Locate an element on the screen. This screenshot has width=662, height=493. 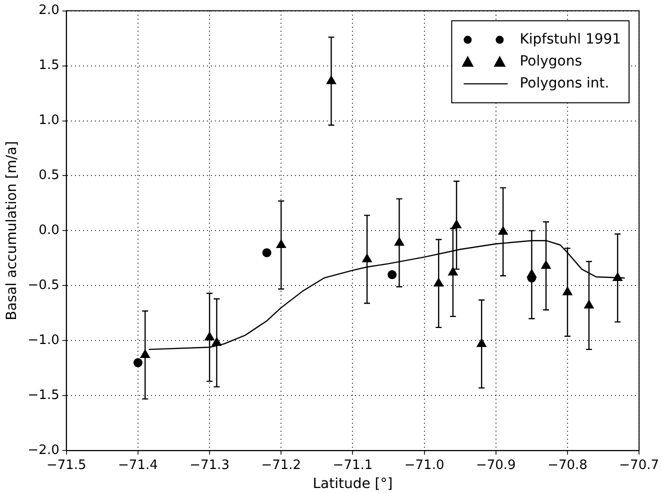
y-tick-label: −1.5 is located at coordinates (44, 395).